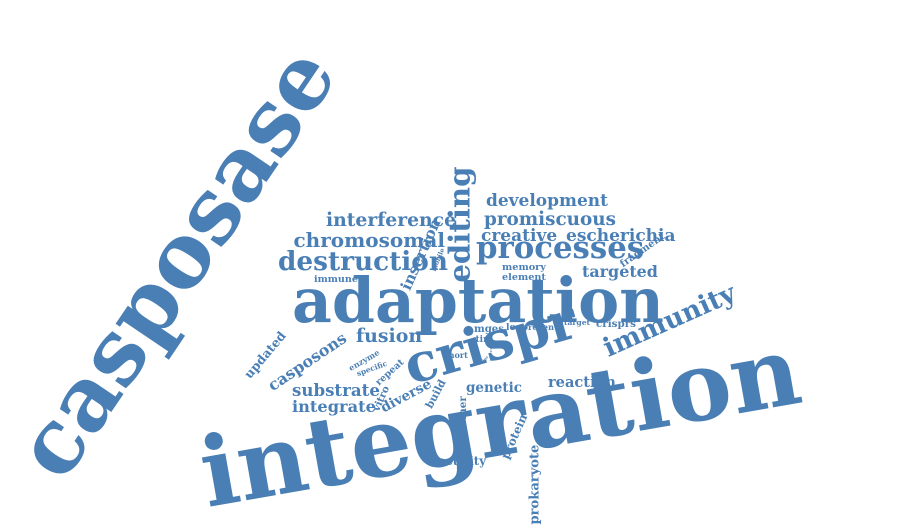 The height and width of the screenshot is (526, 900). I want to click on word-mges: mges, so click(489, 328).